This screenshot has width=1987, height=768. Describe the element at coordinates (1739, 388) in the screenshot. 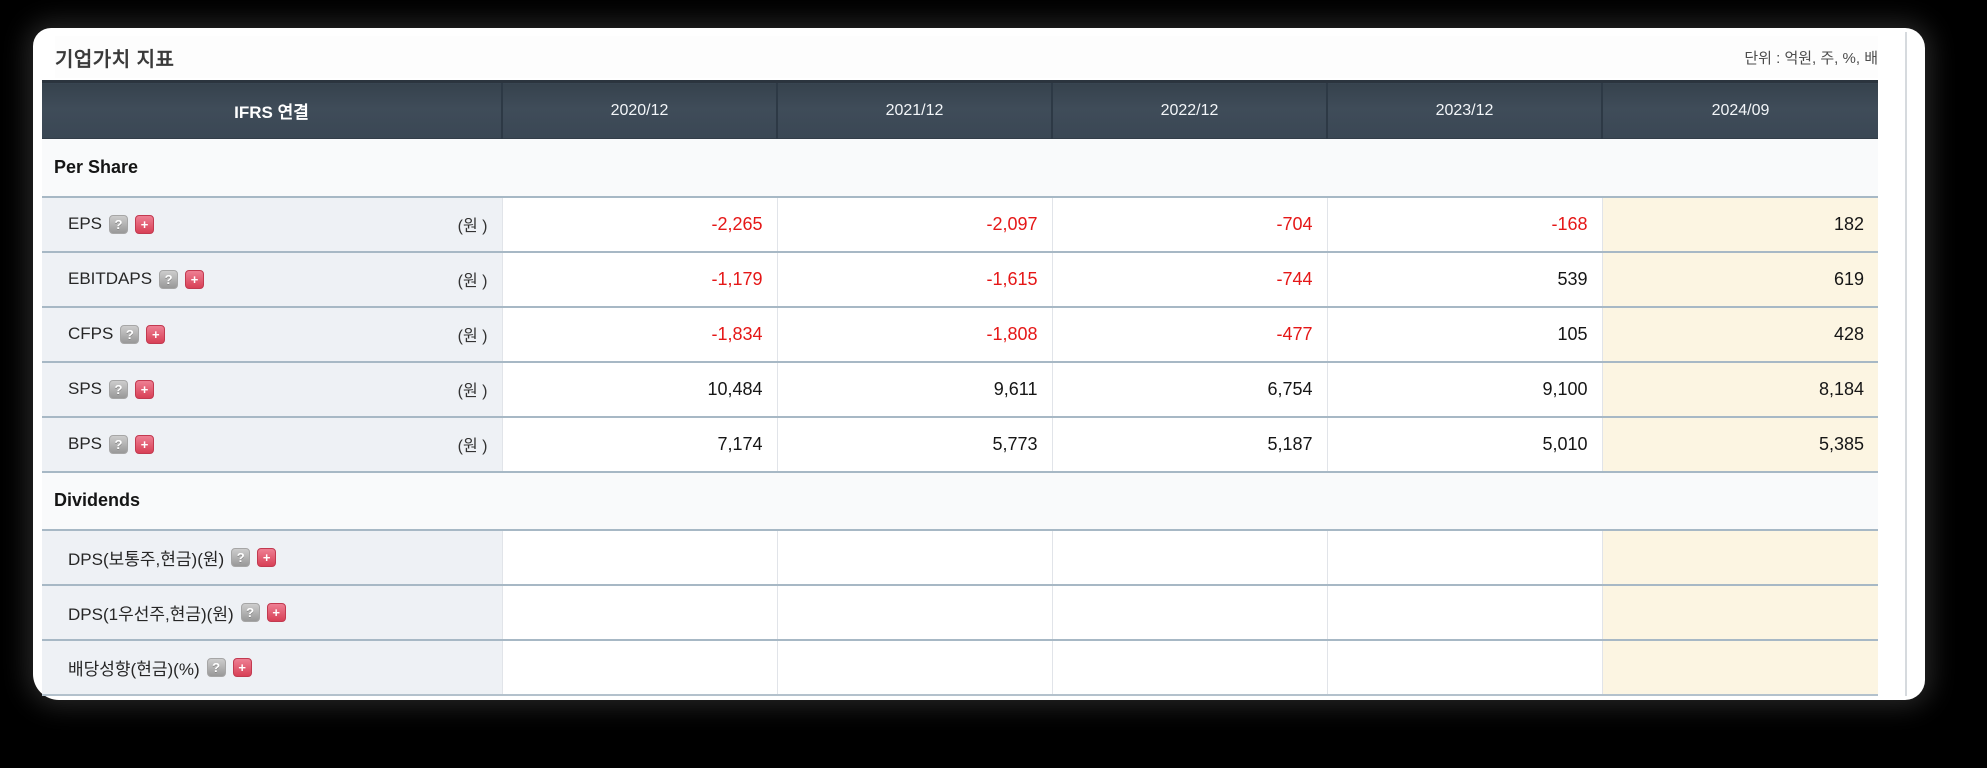

I see `value-cell: 8,184` at that location.